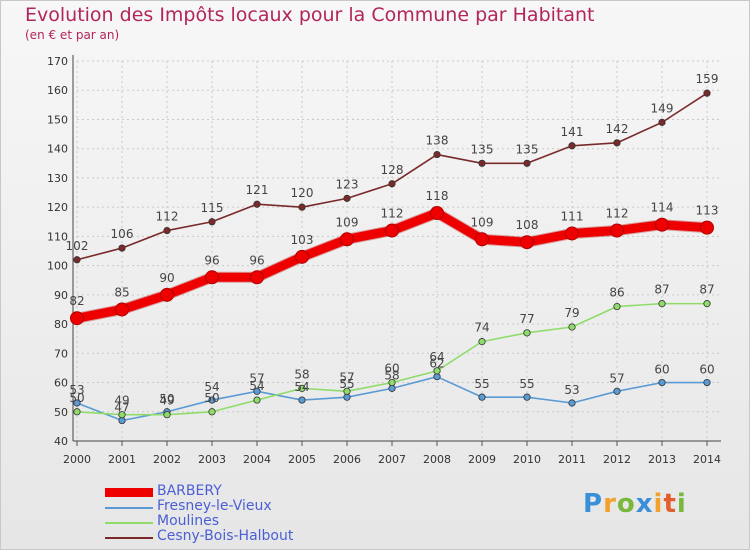 The image size is (750, 550). I want to click on data-label-fresney-le-vieux: 60, so click(661, 370).